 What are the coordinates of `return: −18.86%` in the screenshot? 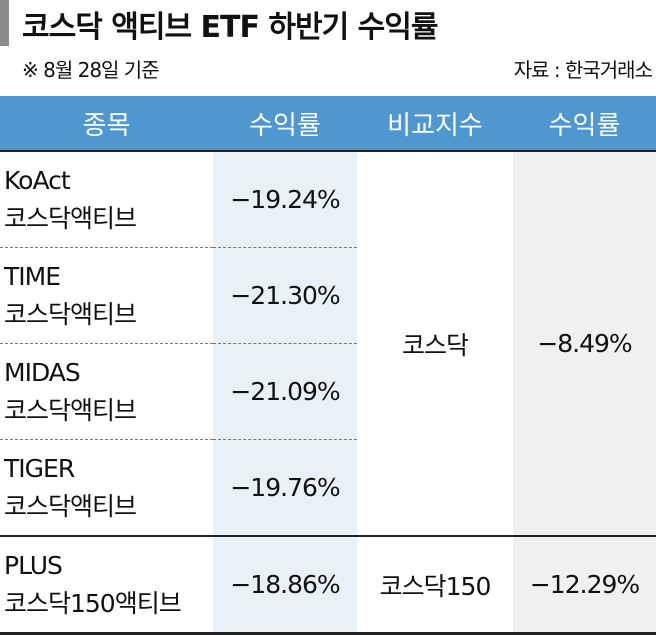 It's located at (285, 585).